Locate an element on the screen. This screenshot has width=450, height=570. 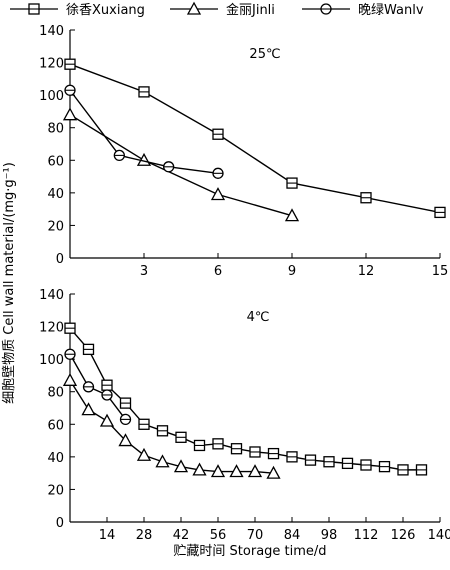
x-tick-label: 6 is located at coordinates (218, 271).